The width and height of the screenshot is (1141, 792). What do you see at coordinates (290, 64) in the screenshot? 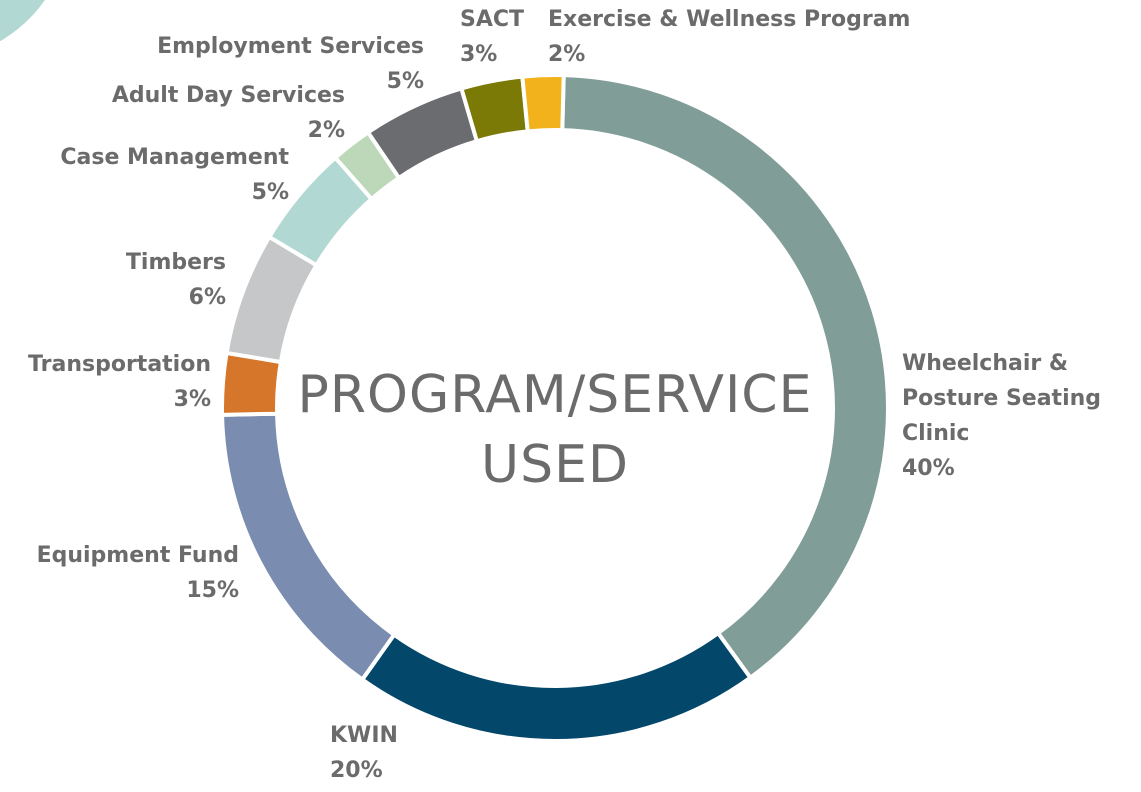
I see `data-label: Employment Services 5%` at bounding box center [290, 64].